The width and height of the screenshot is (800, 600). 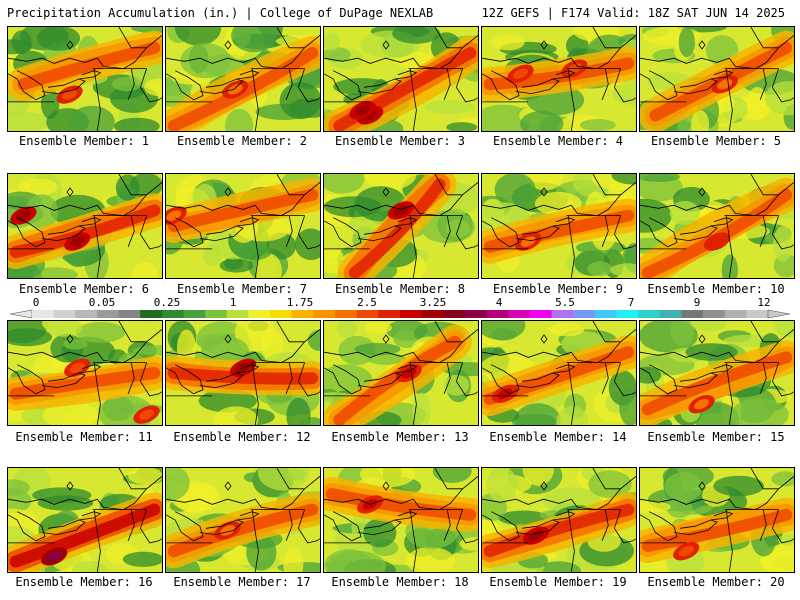 What do you see at coordinates (558, 289) in the screenshot?
I see `panel-caption: Ensemble Member: 9` at bounding box center [558, 289].